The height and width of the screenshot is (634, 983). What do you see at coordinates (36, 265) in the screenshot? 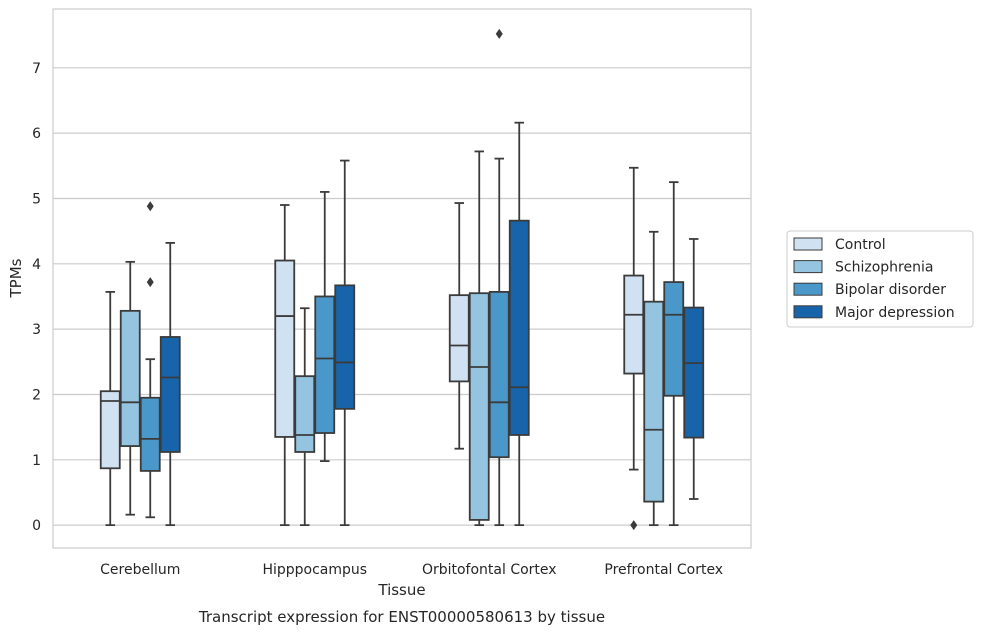
I see `y-tick-label: 4` at bounding box center [36, 265].